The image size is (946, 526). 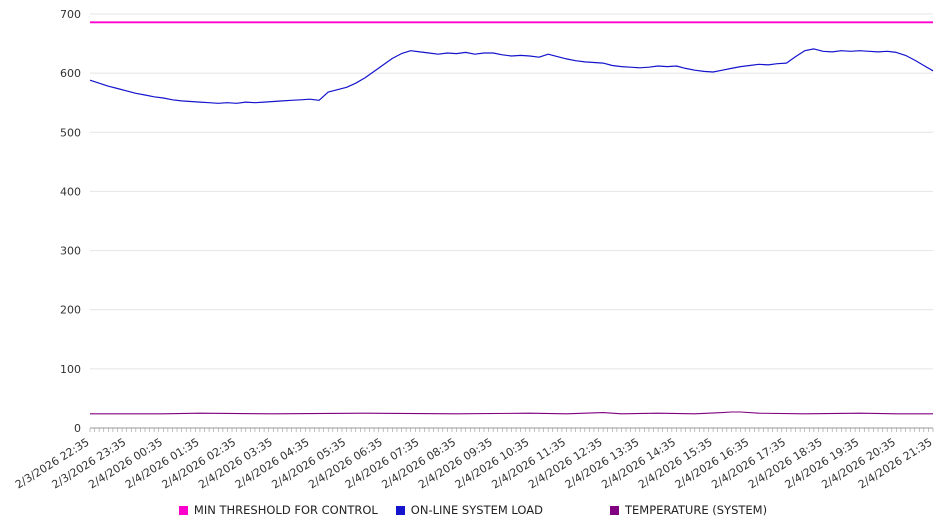 I want to click on legend-item-min-threshold: MIN THRESHOLD FOR CONTROL, so click(x=278, y=510).